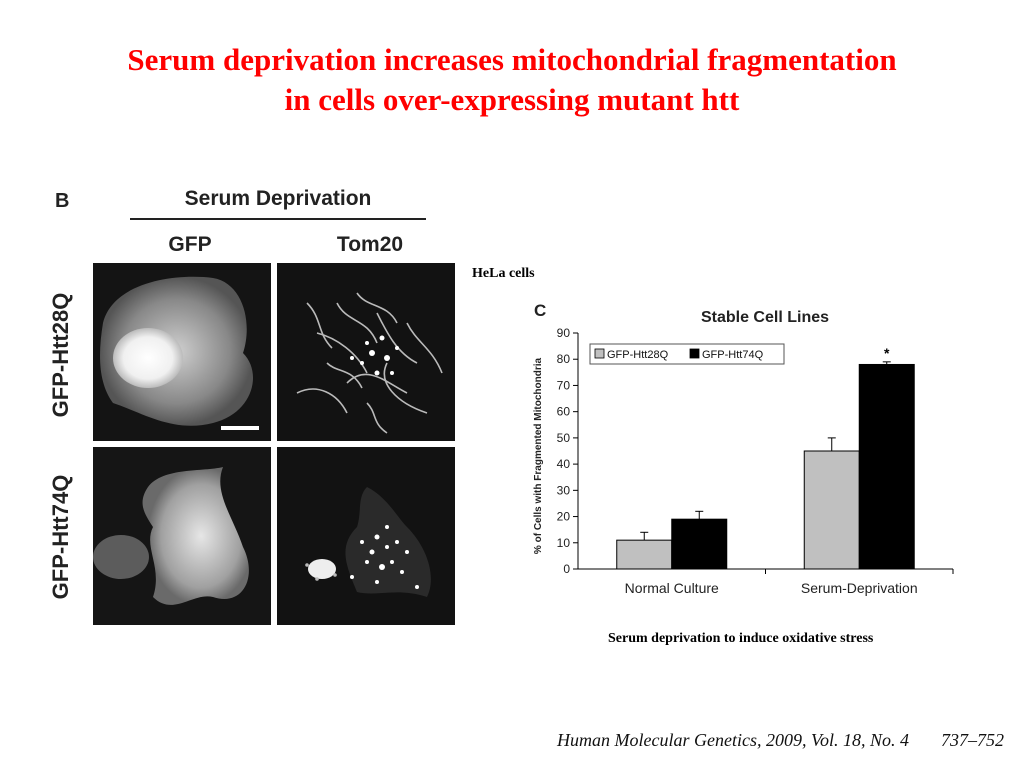 The width and height of the screenshot is (1024, 768). Describe the element at coordinates (564, 464) in the screenshot. I see `y-tick-label: 40` at that location.